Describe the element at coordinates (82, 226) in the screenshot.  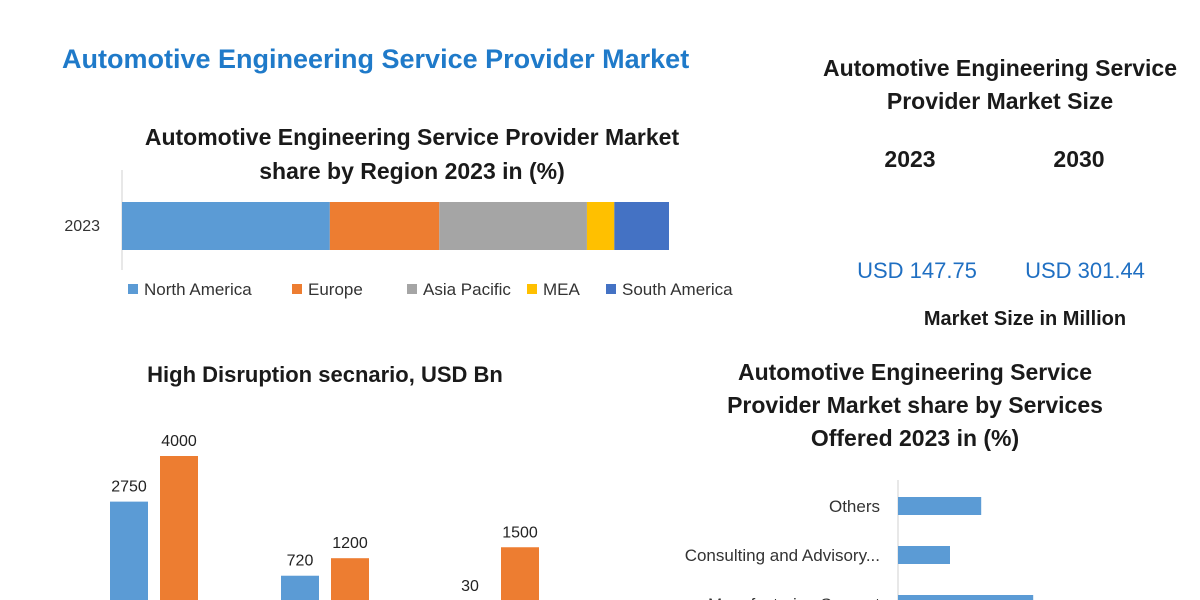
I see `region-category-label: 2023` at that location.